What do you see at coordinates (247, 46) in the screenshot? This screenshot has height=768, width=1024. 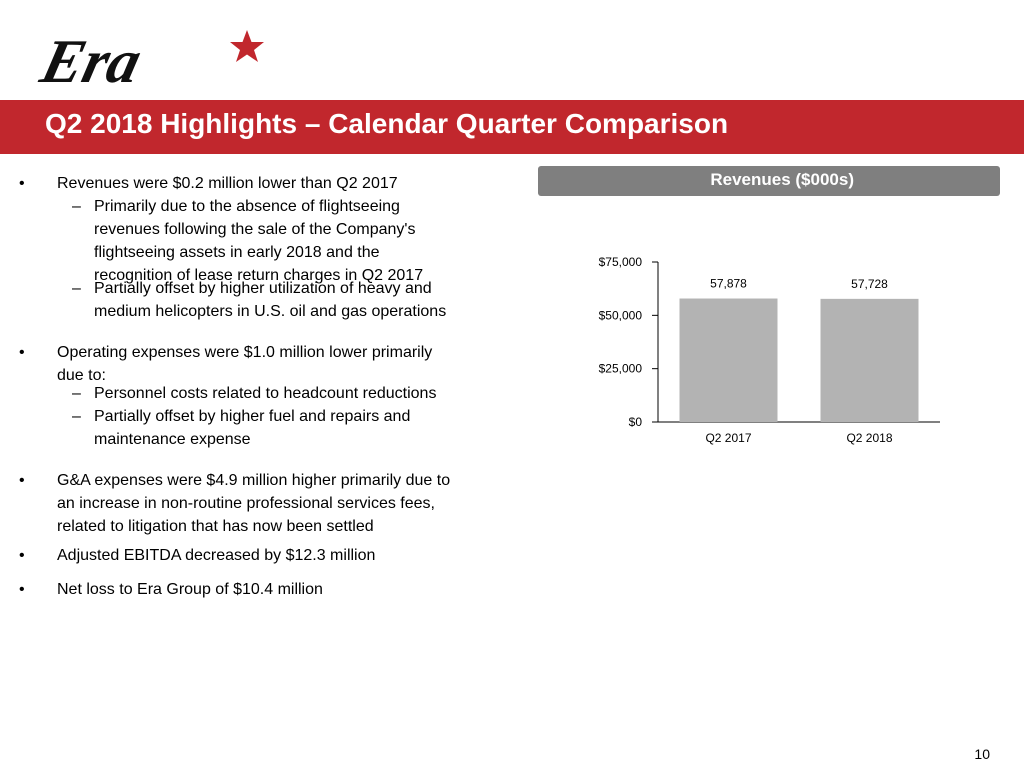 I see `star-icon` at bounding box center [247, 46].